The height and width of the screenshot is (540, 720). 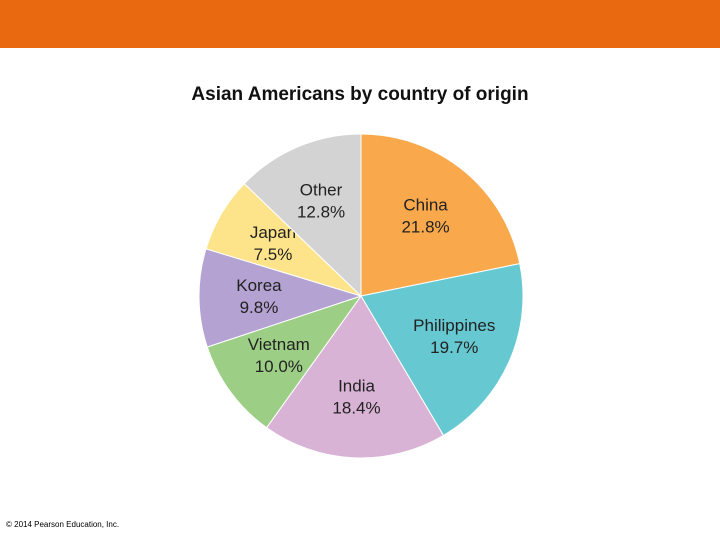 What do you see at coordinates (259, 307) in the screenshot?
I see `slice-value-label: 9.8%` at bounding box center [259, 307].